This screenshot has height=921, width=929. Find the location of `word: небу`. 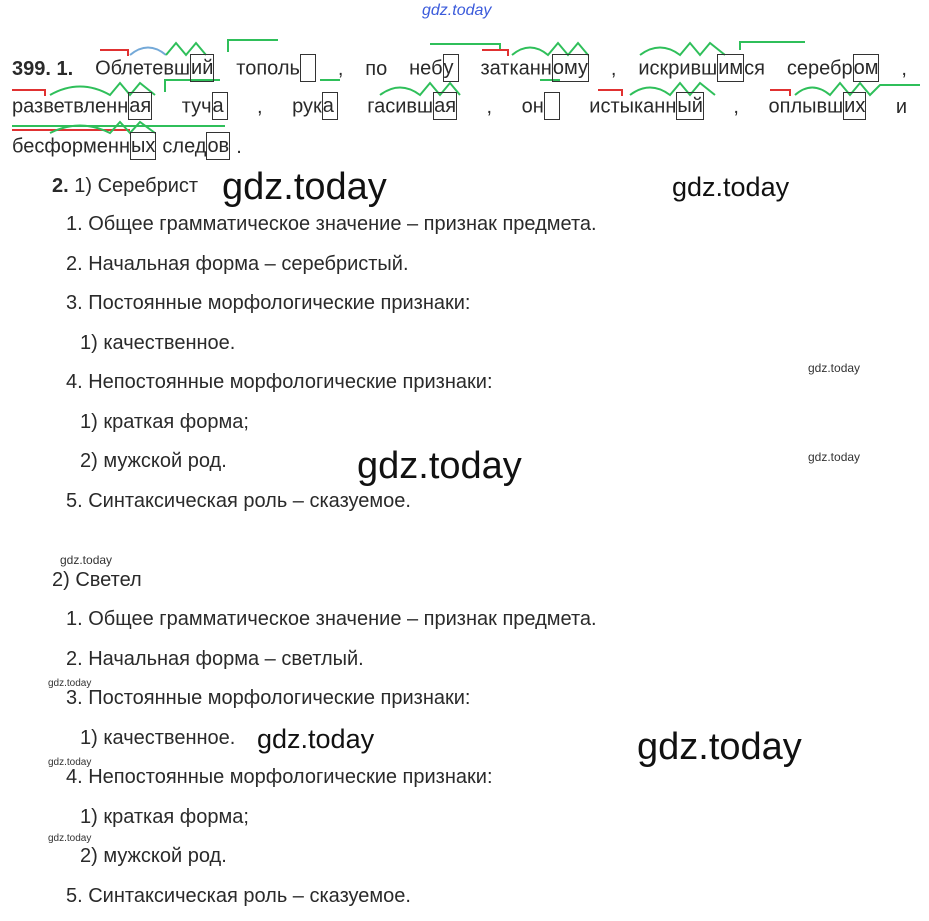

word: небу is located at coordinates (434, 68).